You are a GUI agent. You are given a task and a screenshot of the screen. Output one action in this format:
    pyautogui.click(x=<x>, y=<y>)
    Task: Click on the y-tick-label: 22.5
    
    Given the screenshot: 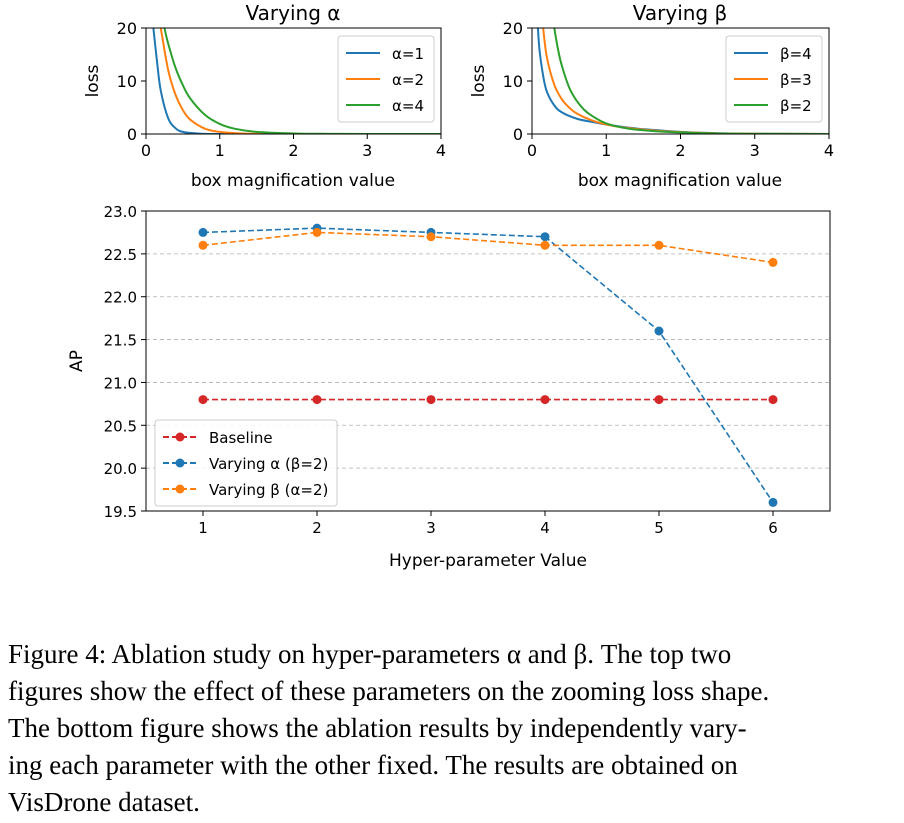 What is the action you would take?
    pyautogui.click(x=120, y=255)
    